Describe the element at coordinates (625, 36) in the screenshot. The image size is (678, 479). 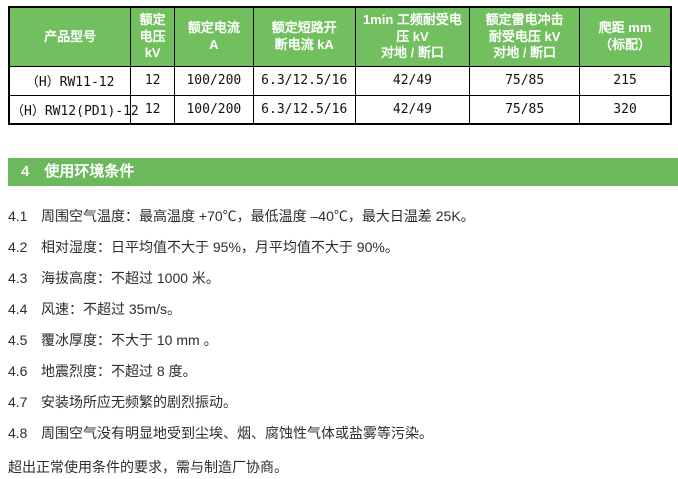
I see `header-creepage-distance: 爬距 mm （标配）` at that location.